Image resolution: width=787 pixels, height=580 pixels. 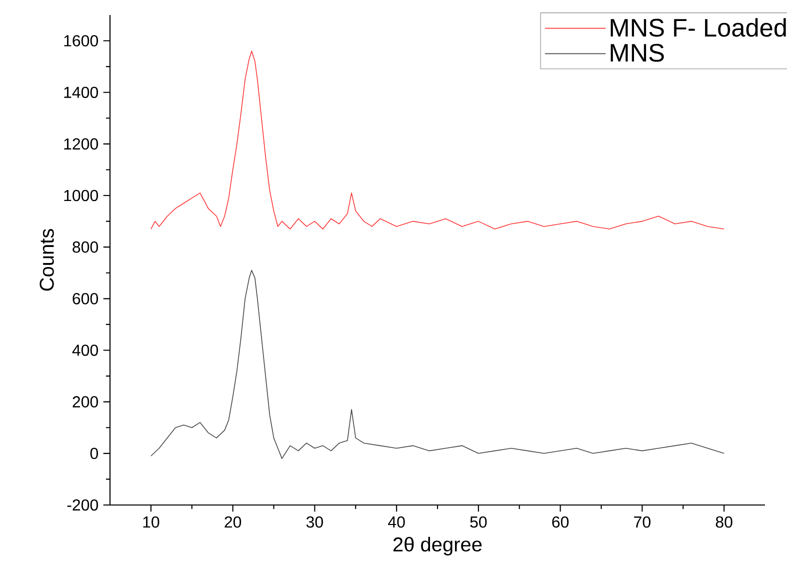 I want to click on x-axis-title: 2θ degree, so click(x=437, y=546).